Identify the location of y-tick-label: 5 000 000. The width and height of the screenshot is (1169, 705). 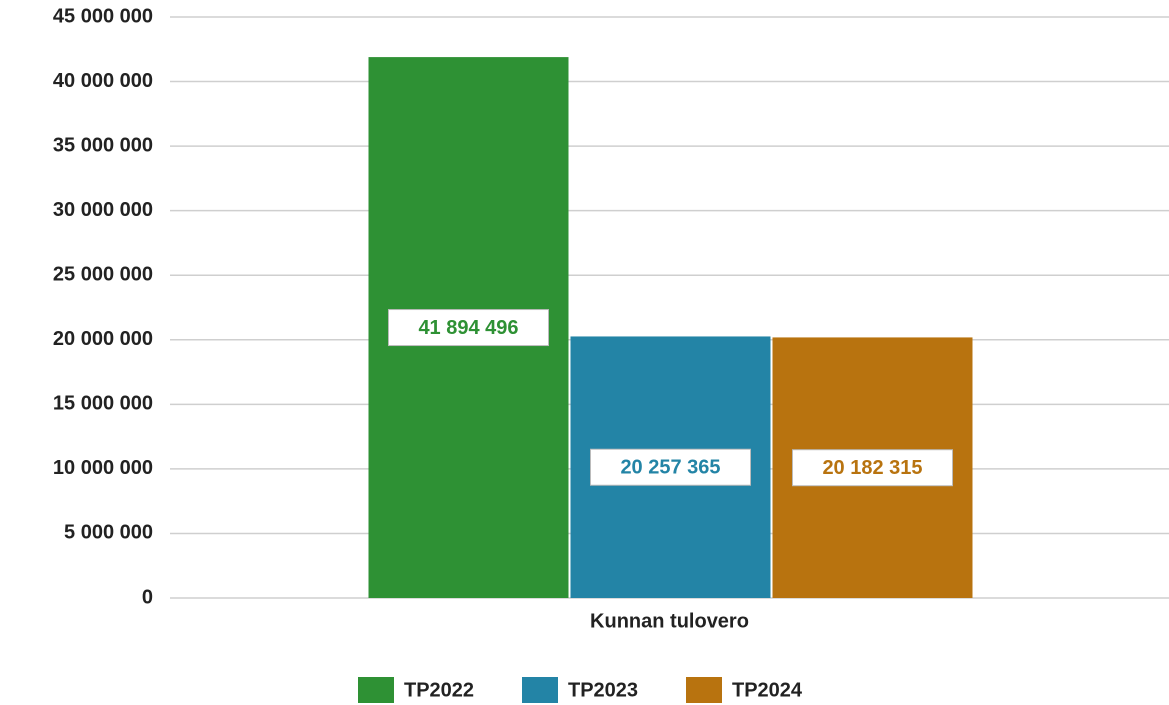
(108, 533).